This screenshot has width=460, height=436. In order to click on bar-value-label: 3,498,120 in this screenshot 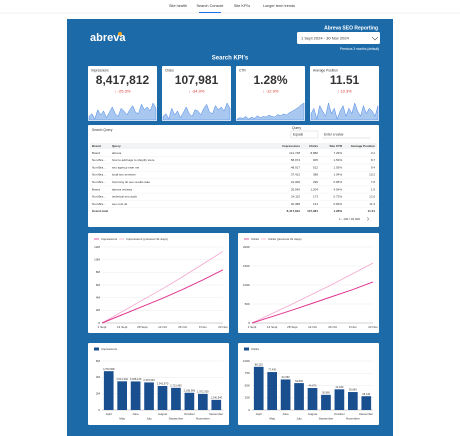, I will do `click(136, 379)`.